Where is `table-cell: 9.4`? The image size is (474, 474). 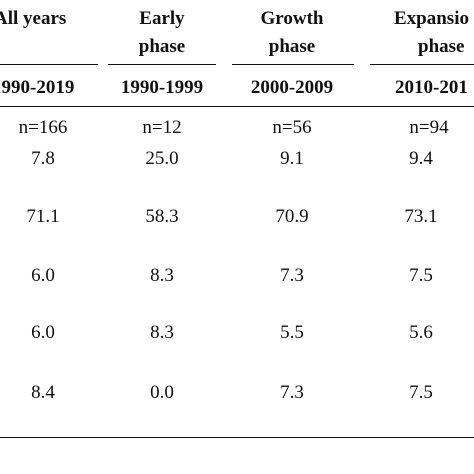 table-cell: 9.4 is located at coordinates (421, 158).